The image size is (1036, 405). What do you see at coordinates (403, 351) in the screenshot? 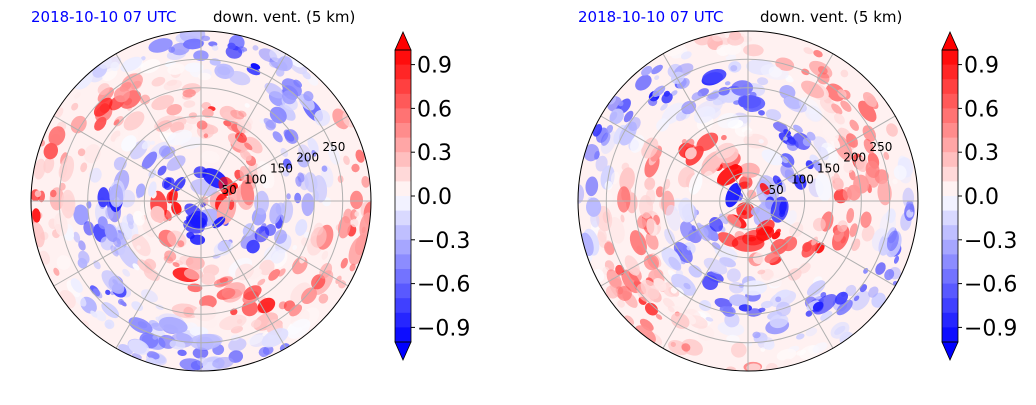
I see `colorbar-extend-min` at bounding box center [403, 351].